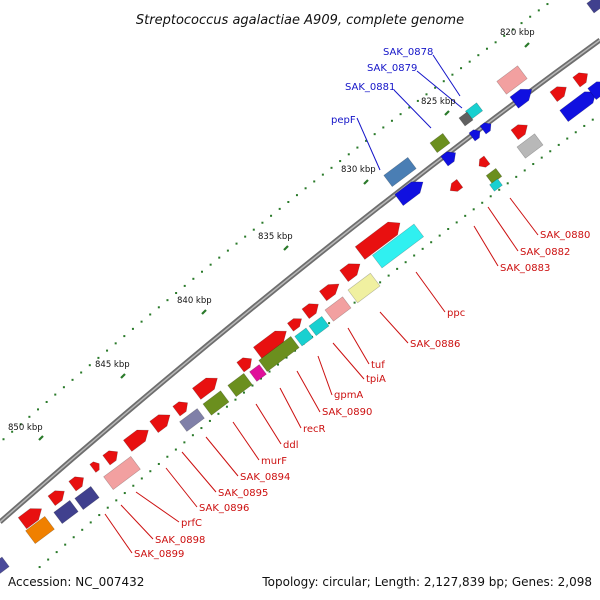 Image resolution: width=600 pixels, height=600 pixels. What do you see at coordinates (545, 252) in the screenshot?
I see `gene-label: SAK_0882` at bounding box center [545, 252].